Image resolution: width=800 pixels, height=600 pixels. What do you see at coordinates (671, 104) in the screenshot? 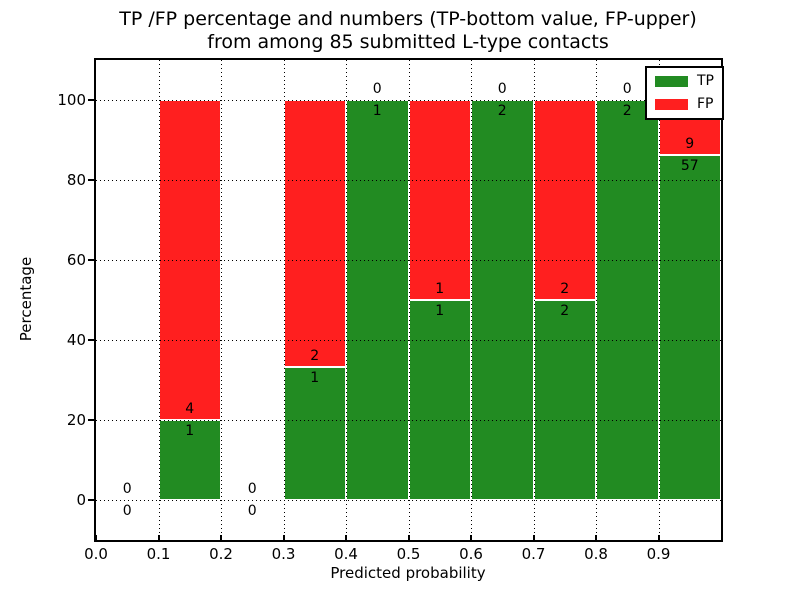
I see `legend-fp-swatch` at bounding box center [671, 104].